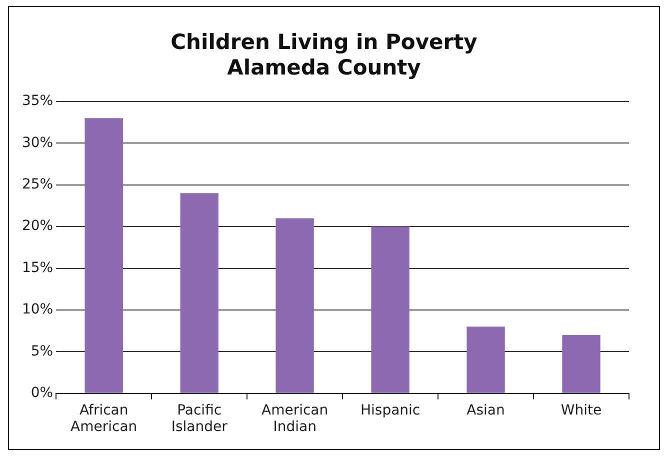 This screenshot has height=458, width=670. Describe the element at coordinates (42, 351) in the screenshot. I see `y-tick-label: 5%` at that location.